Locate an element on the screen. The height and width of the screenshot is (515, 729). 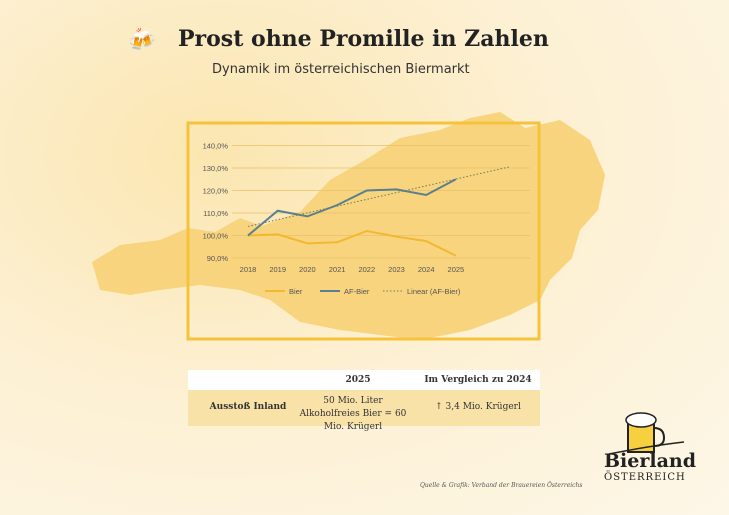
header-2025: 2025 is located at coordinates (358, 380).